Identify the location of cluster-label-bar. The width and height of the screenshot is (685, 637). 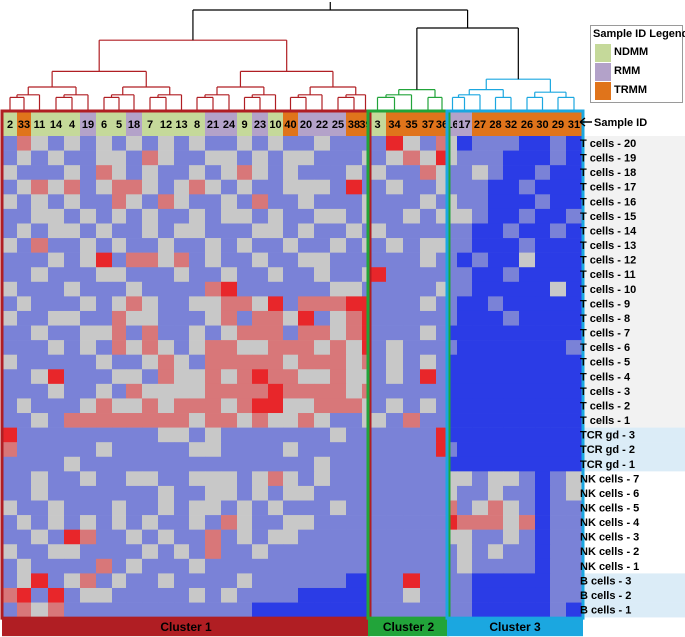
(408, 627).